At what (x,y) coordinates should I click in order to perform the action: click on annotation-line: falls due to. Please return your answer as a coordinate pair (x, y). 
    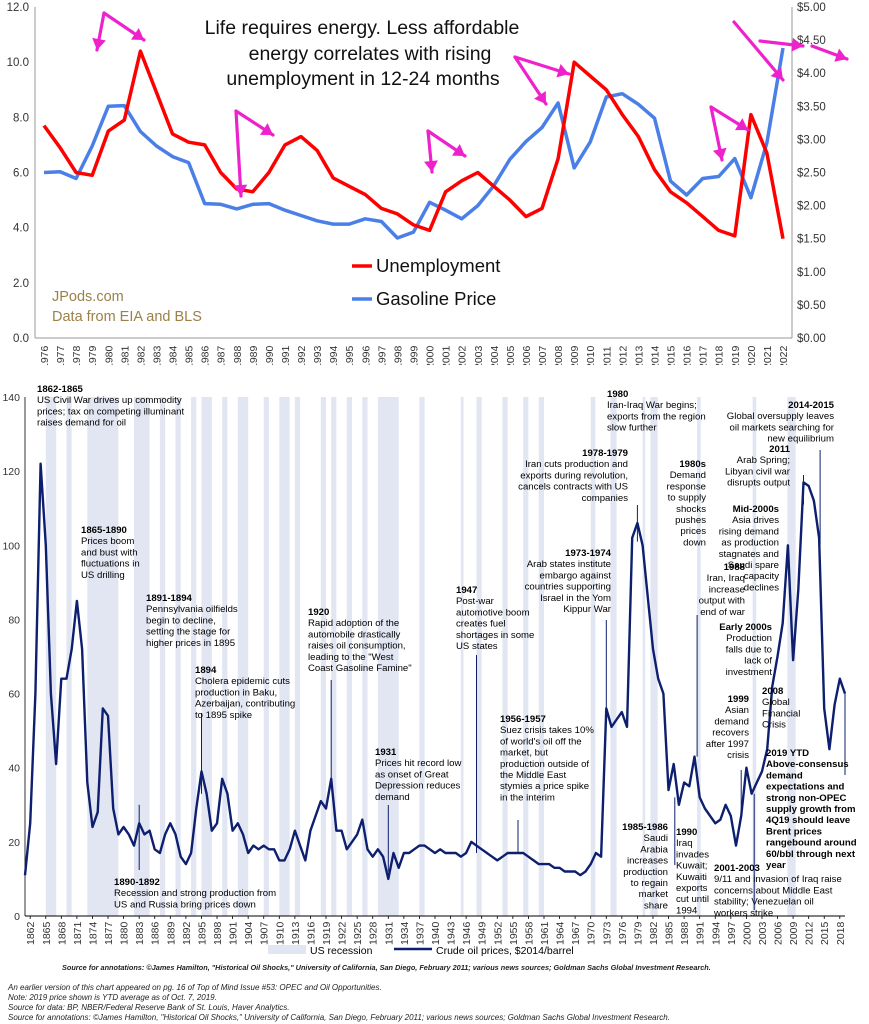
    Looking at the image, I should click on (749, 649).